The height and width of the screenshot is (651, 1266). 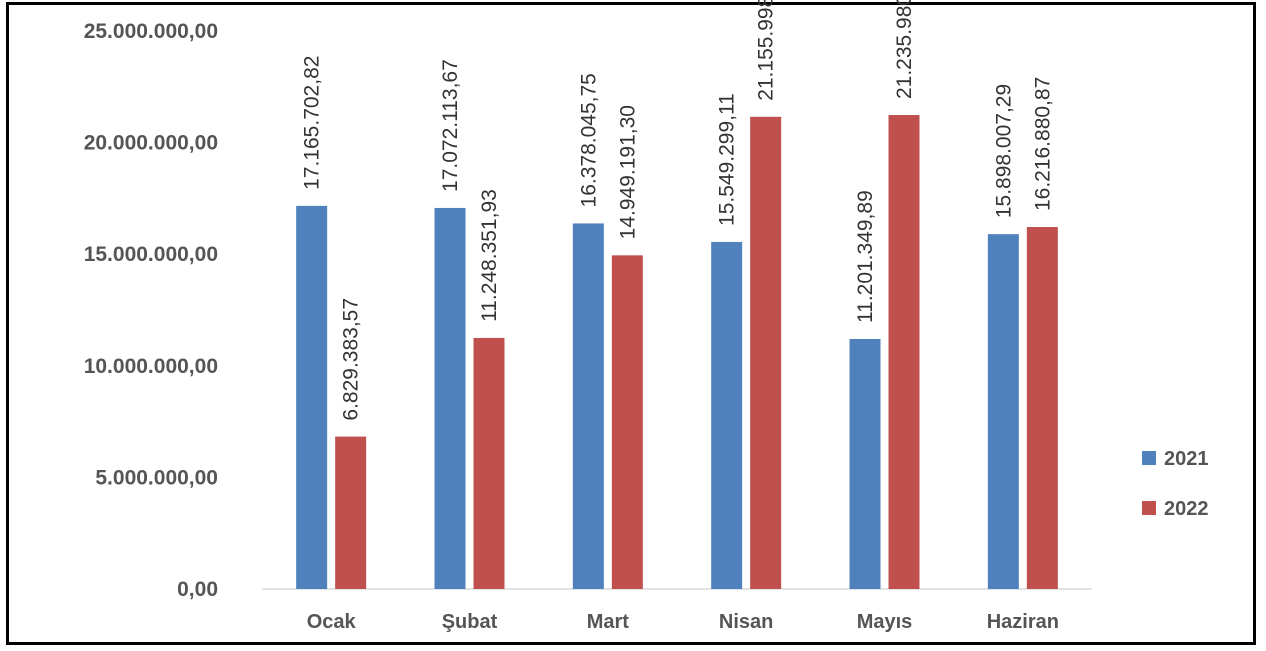 I want to click on bar-2022-Ocak, so click(x=351, y=512).